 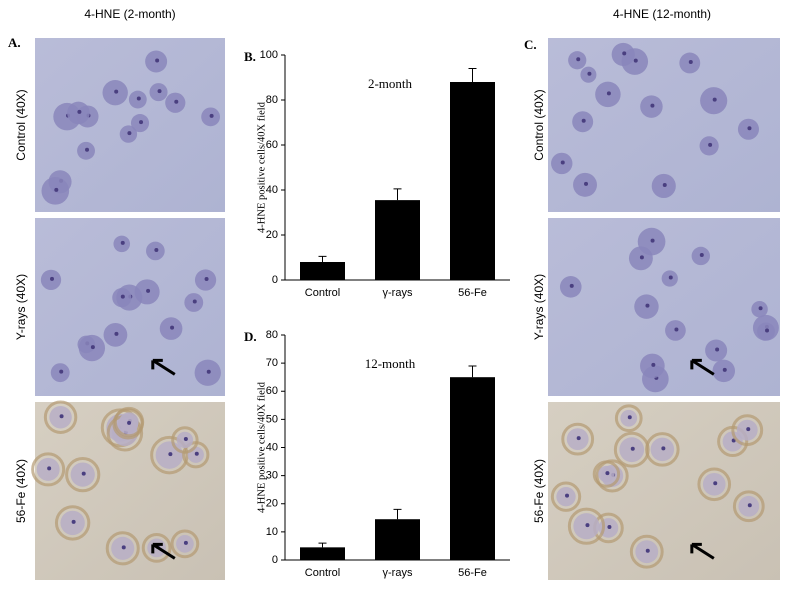 I want to click on y-tick-label: 70, so click(x=272, y=363).